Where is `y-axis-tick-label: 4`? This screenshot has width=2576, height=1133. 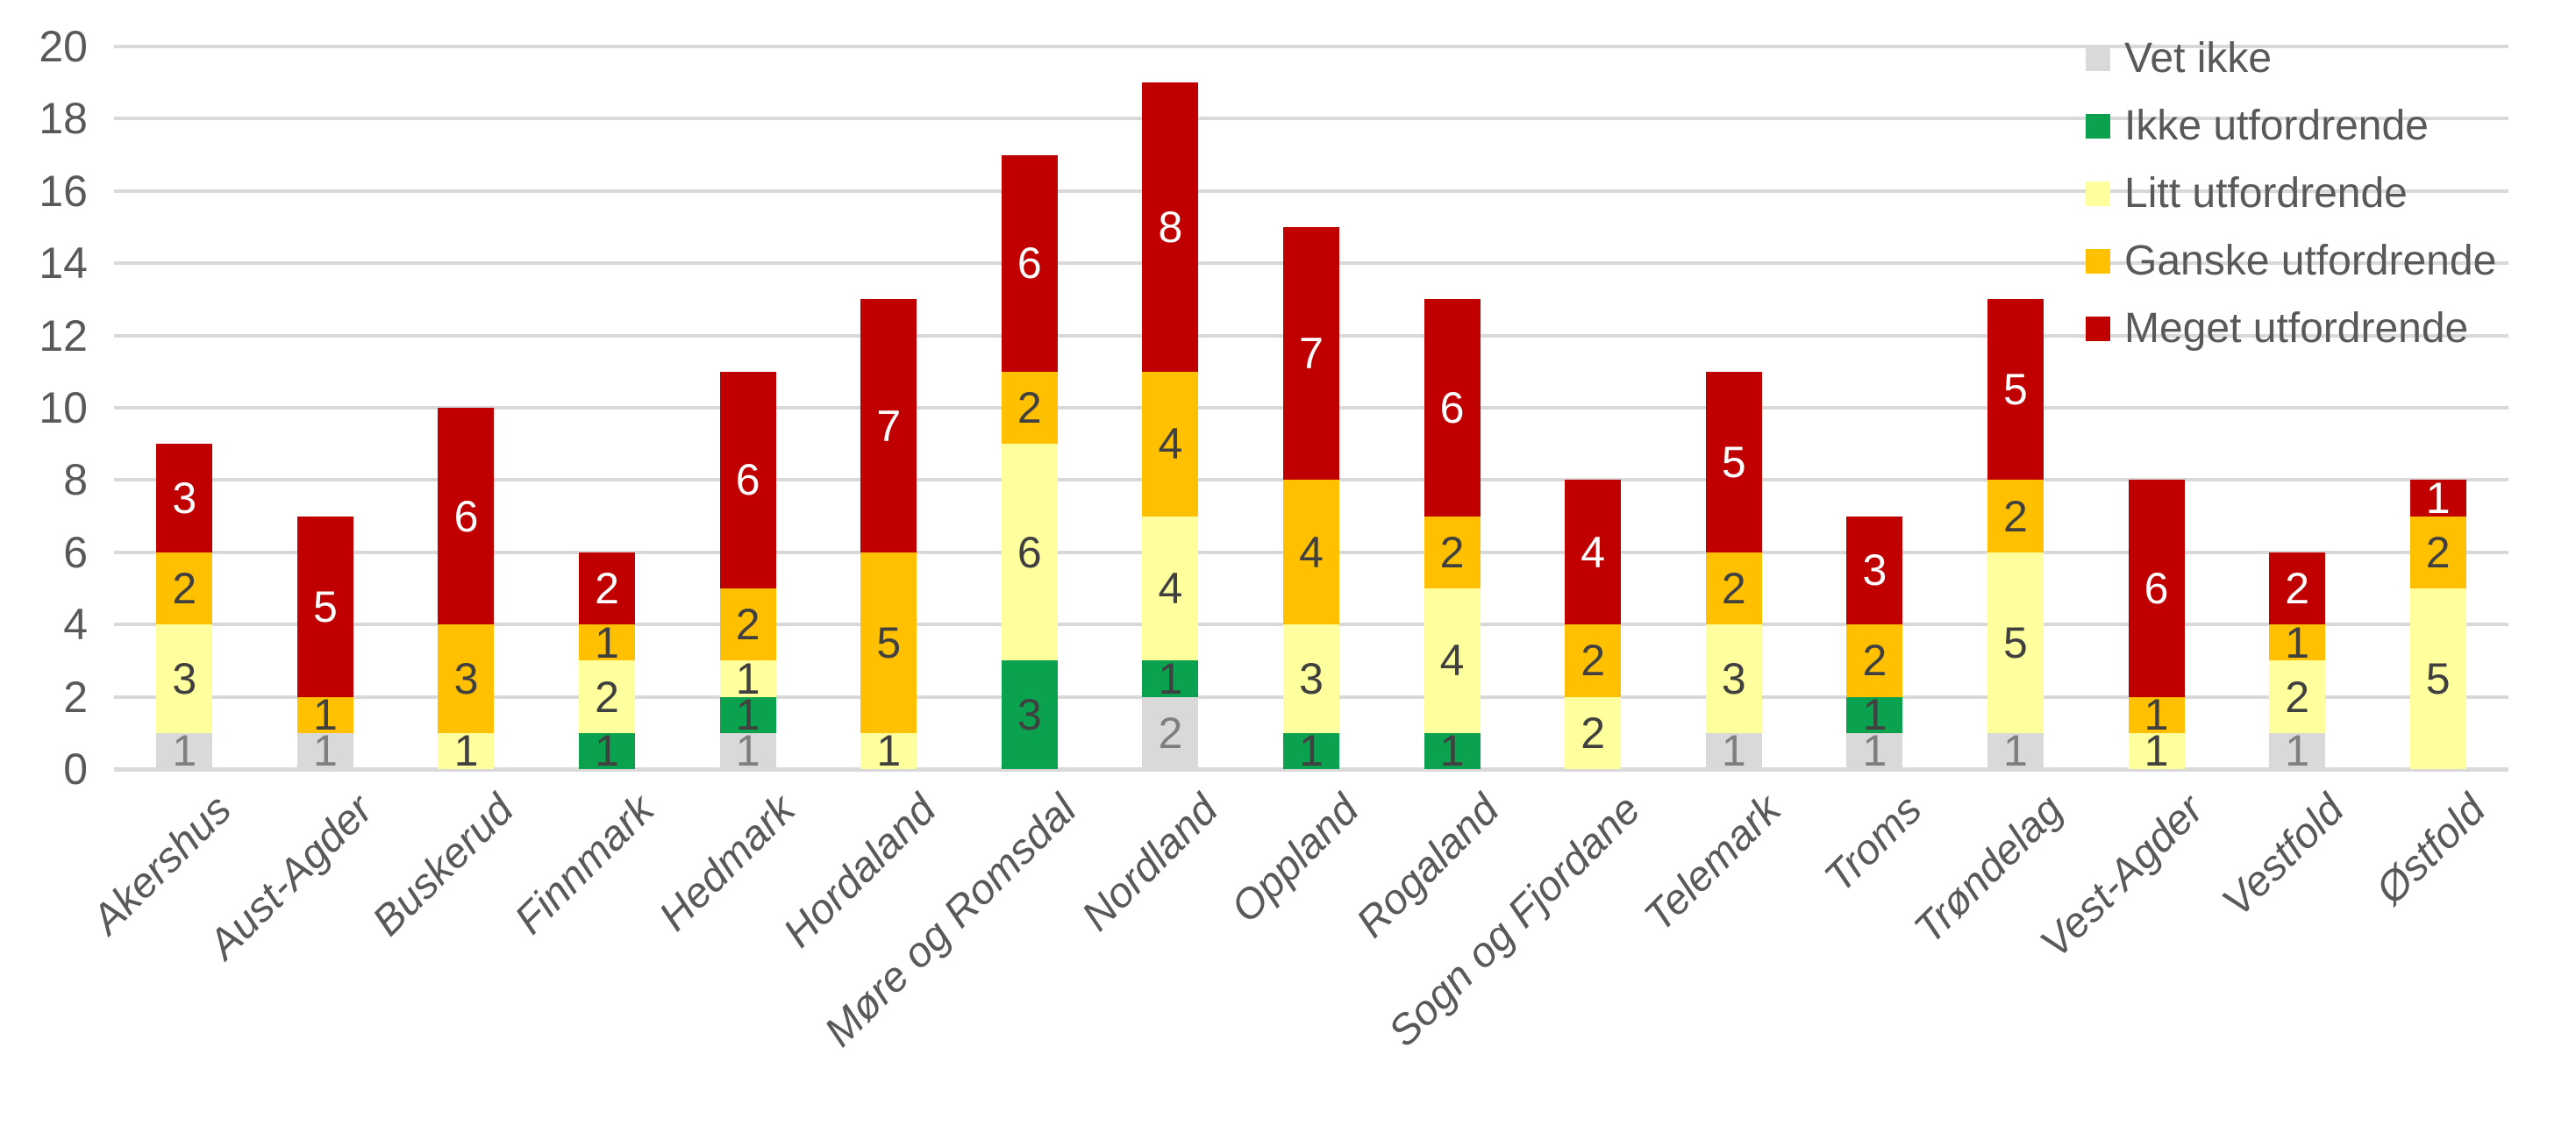 y-axis-tick-label: 4 is located at coordinates (75, 625).